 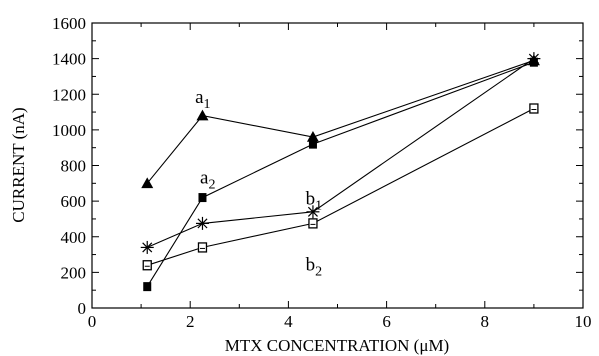 I want to click on series-label-b1: b1, so click(x=314, y=201).